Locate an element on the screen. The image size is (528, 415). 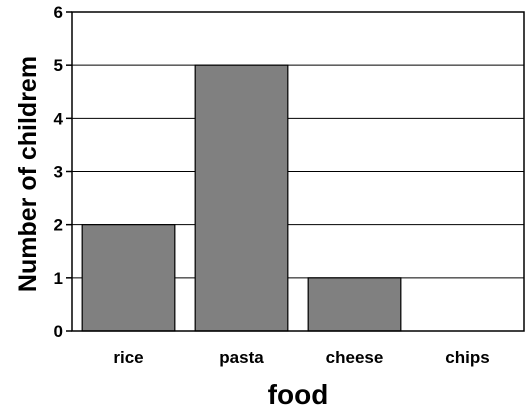
x-axis-tick-labels: rice pasta cheese chips is located at coordinates (301, 357).